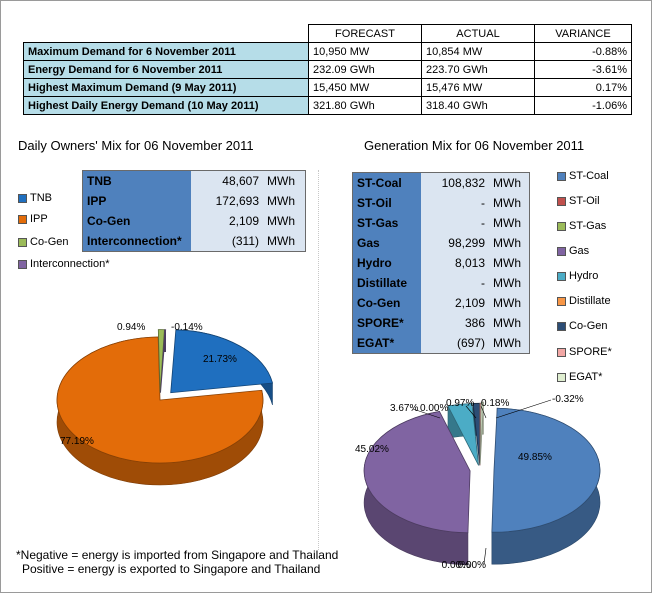  Describe the element at coordinates (194, 241) in the screenshot. I see `owners-mix-row: Interconnection* (311) MWh` at that location.